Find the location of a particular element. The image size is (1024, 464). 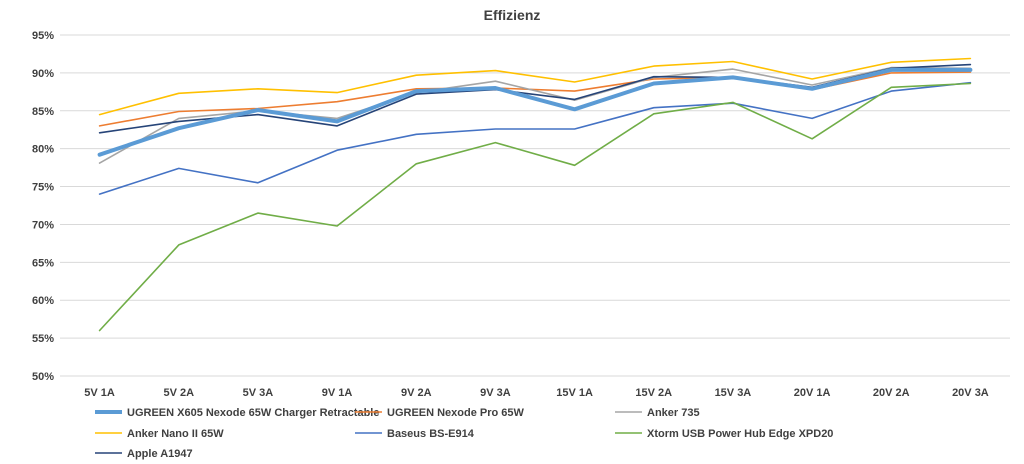

legend-label: Anker 735 is located at coordinates (673, 413).